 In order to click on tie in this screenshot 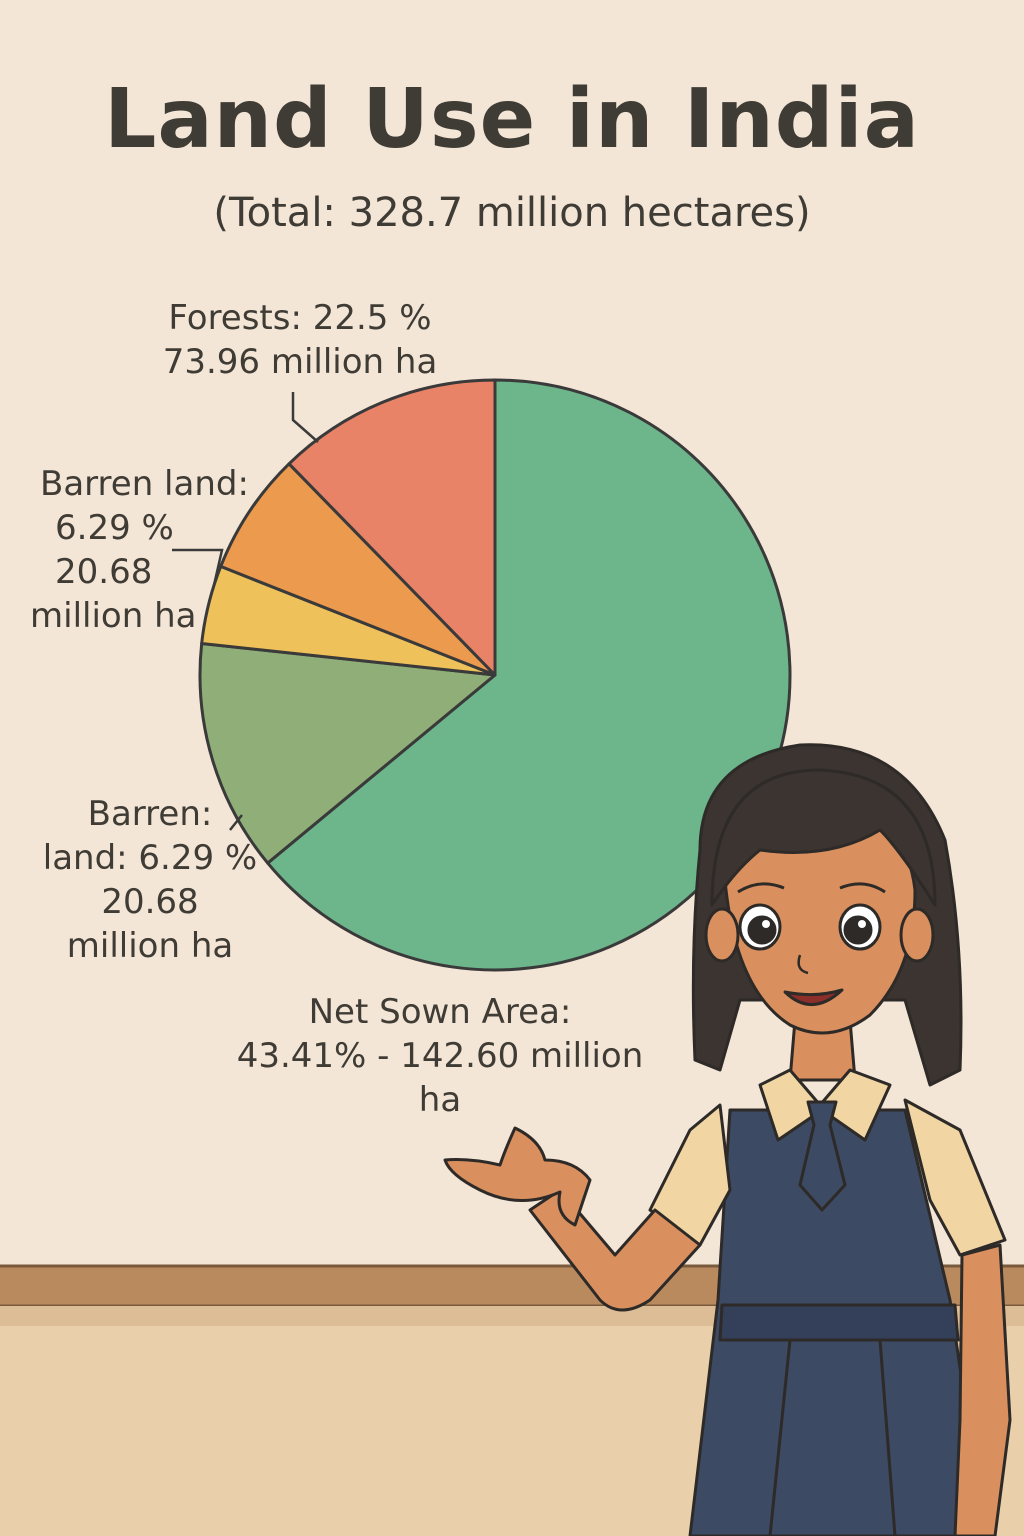, I will do `click(822, 1156)`.